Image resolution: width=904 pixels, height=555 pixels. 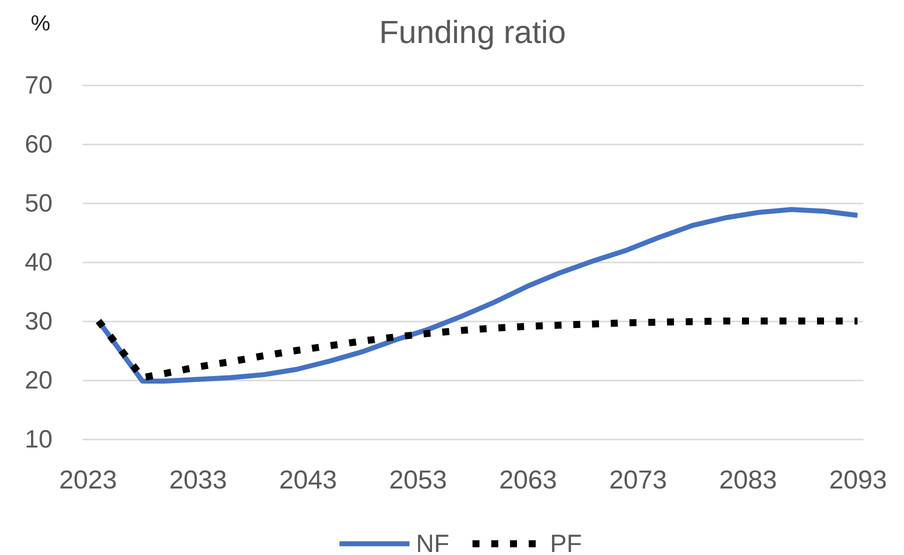 What do you see at coordinates (472, 32) in the screenshot?
I see `chart-title: Funding ratio` at bounding box center [472, 32].